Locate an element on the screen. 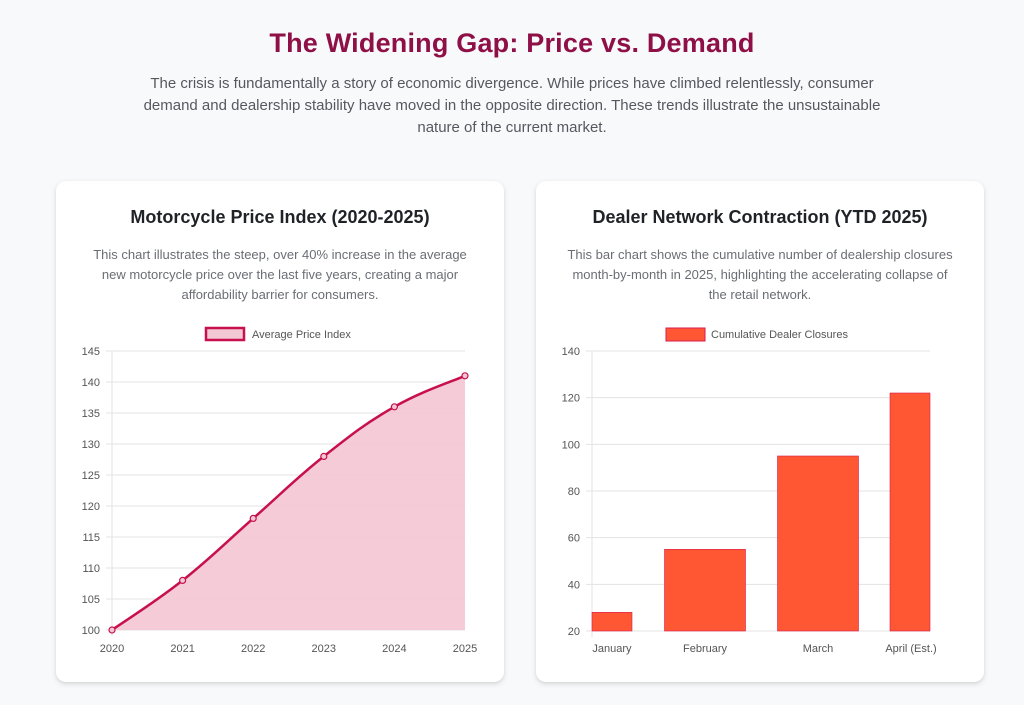  x-tick-label: April (Est.) is located at coordinates (910, 649).